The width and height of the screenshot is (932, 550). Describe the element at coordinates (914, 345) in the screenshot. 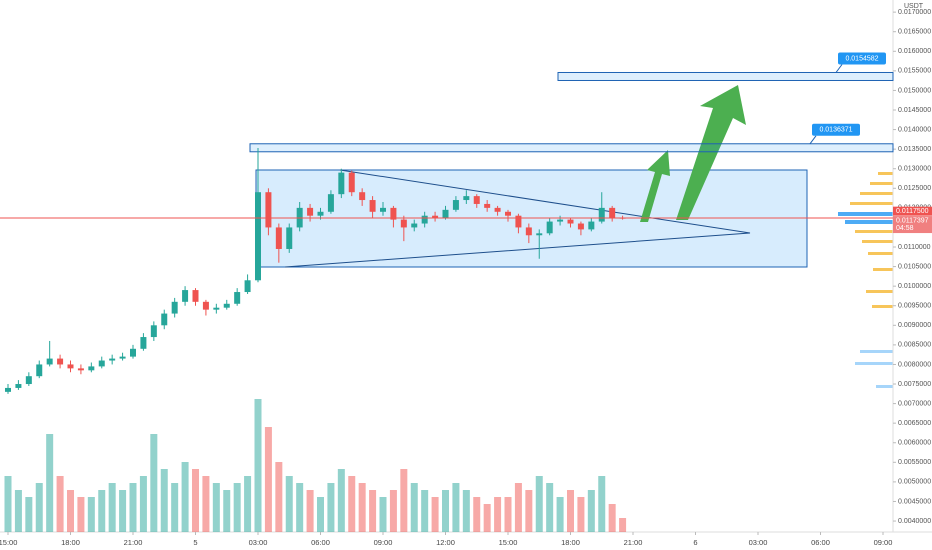

I see `y-tick-label: 0.0085000` at that location.